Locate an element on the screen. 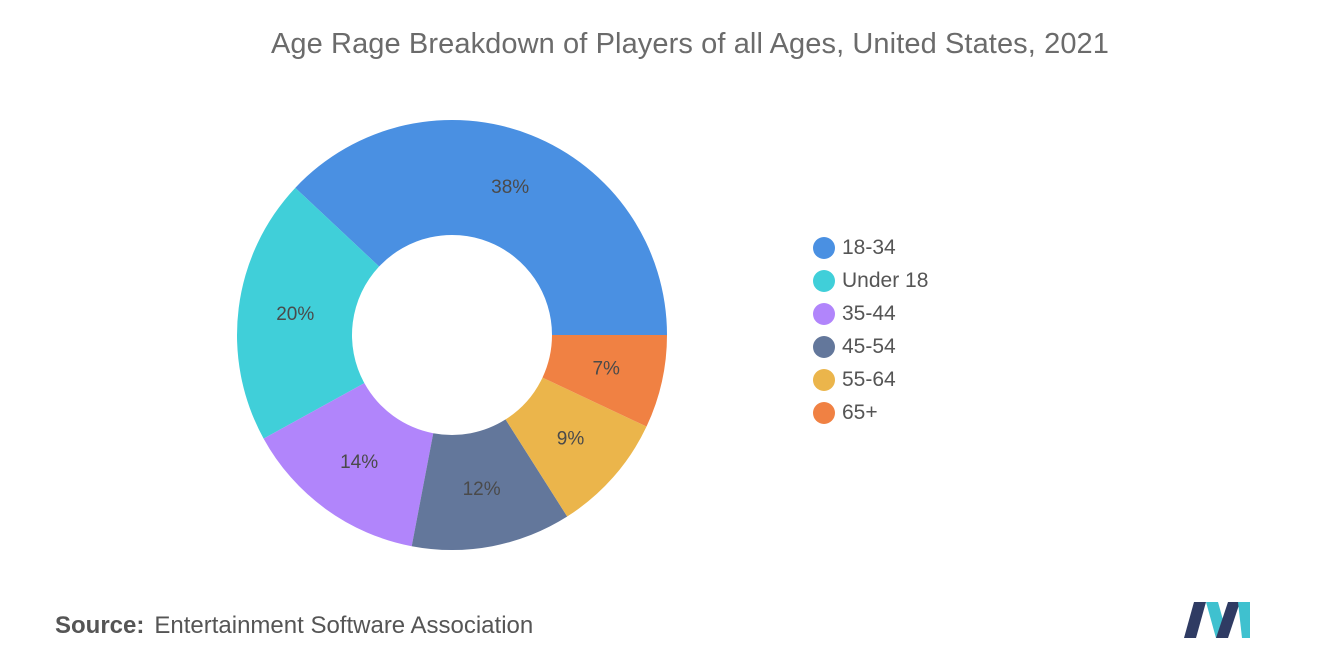 The height and width of the screenshot is (665, 1320). legend-item-65-plus: 65+ is located at coordinates (870, 412).